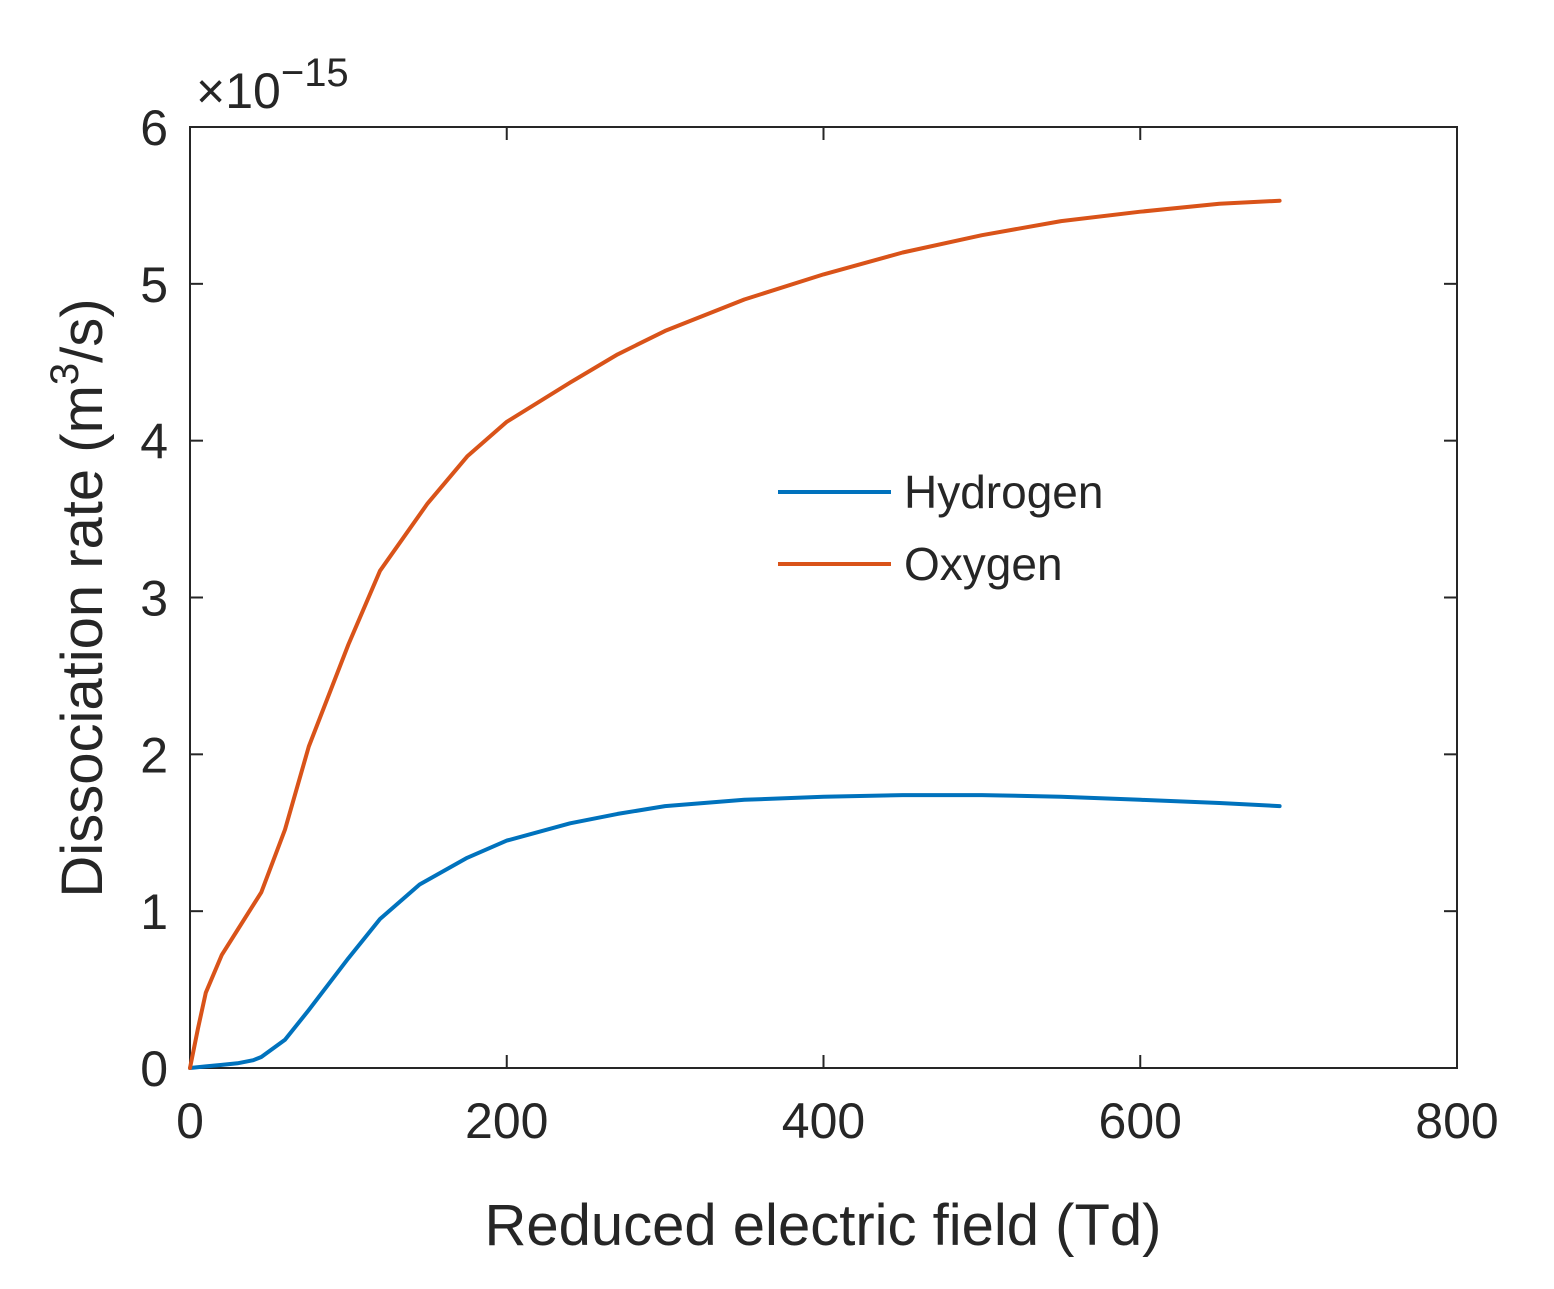 The image size is (1554, 1289). I want to click on x-tick-label: 0, so click(190, 1121).